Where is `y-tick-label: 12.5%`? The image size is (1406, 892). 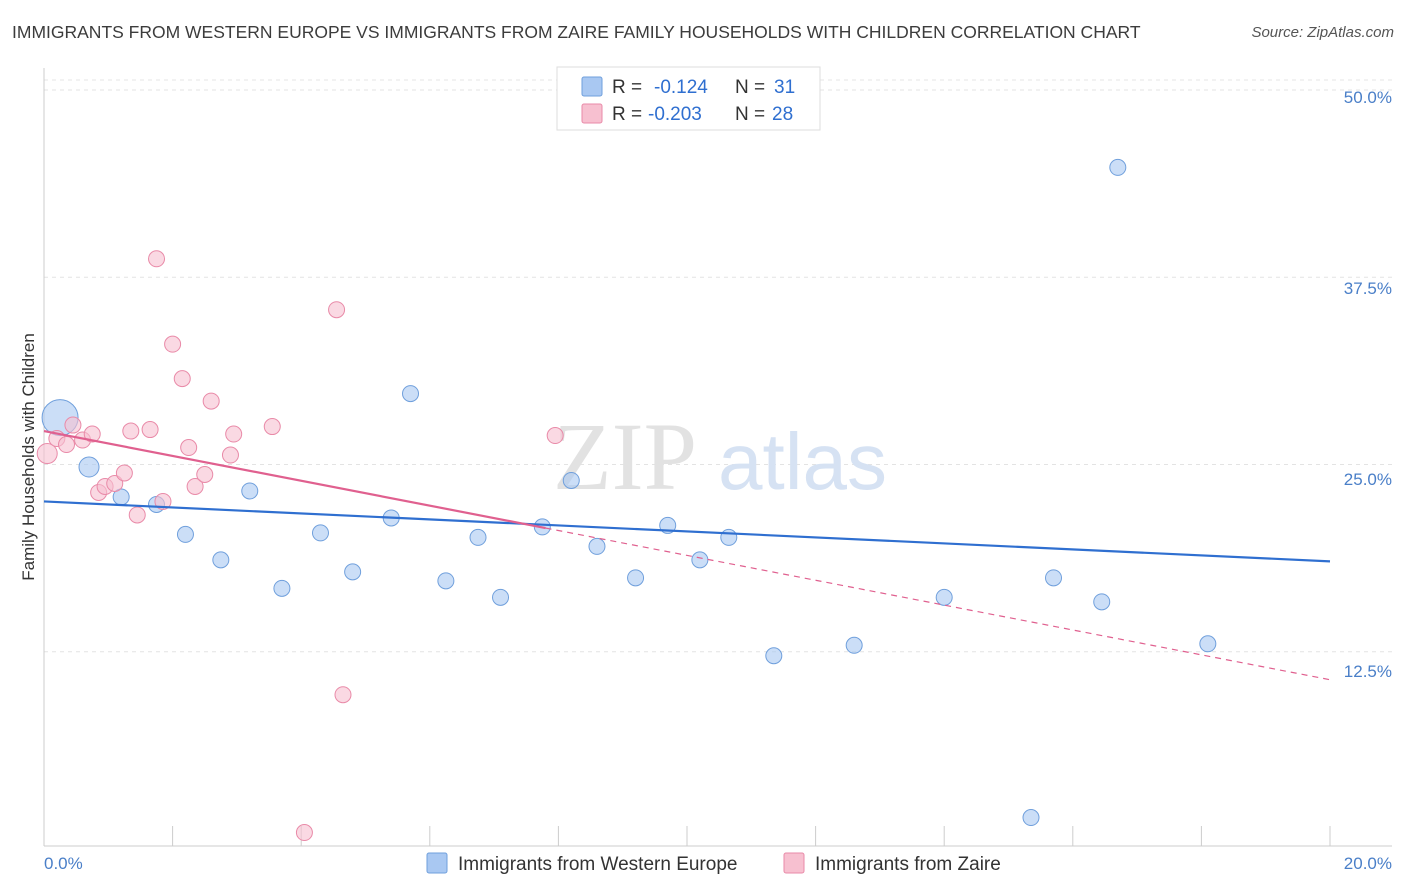 y-tick-label: 12.5% is located at coordinates (1368, 671).